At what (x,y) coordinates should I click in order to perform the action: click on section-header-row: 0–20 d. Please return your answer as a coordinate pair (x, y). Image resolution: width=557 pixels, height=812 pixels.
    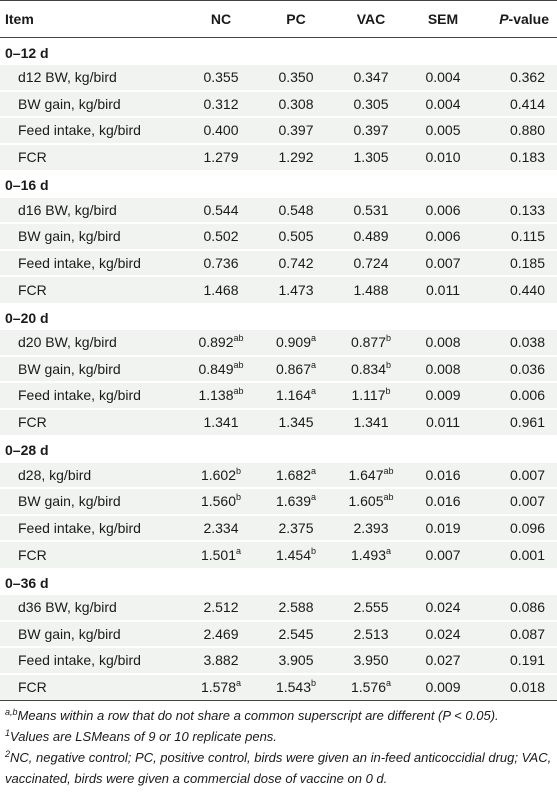
    Looking at the image, I should click on (278, 316).